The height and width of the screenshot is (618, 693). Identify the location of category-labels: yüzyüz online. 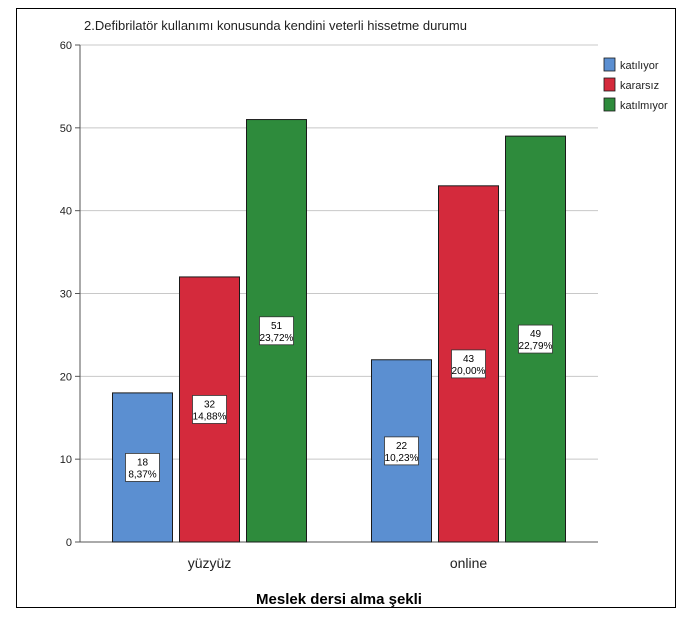
(338, 563).